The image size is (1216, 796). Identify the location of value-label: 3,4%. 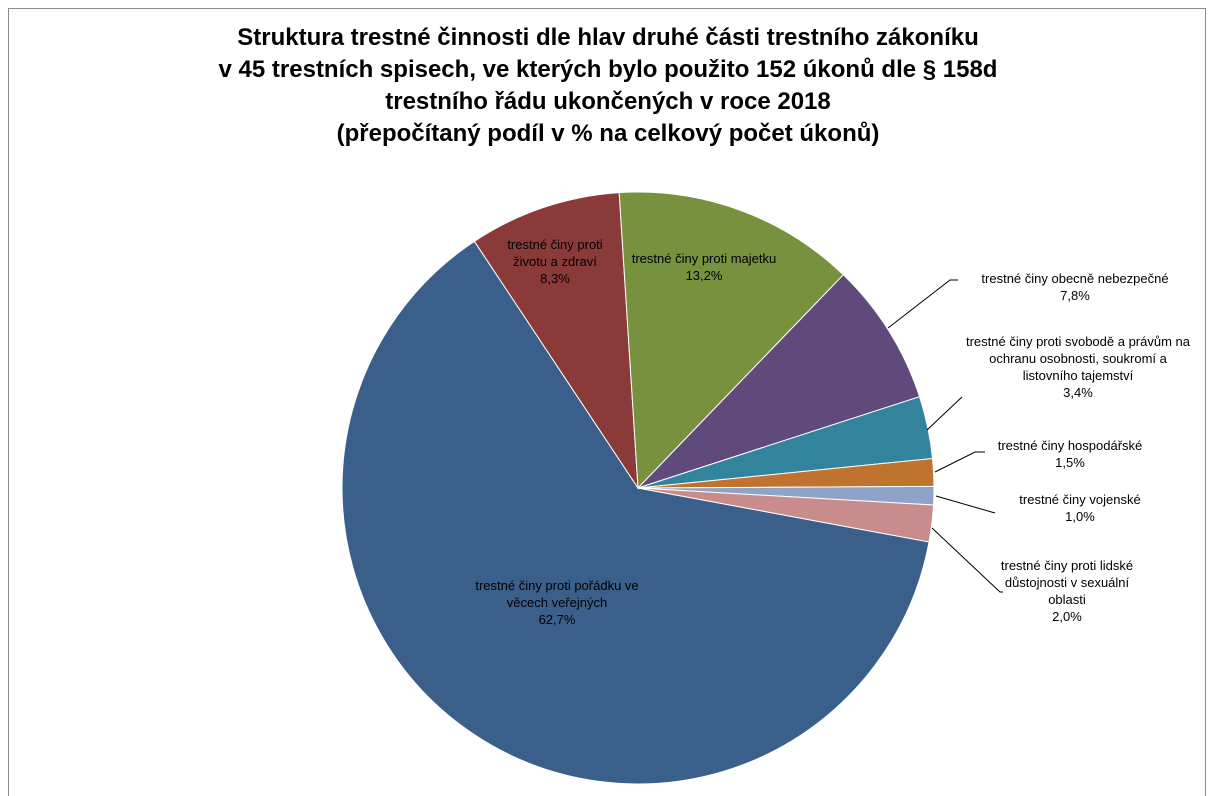
(1078, 392).